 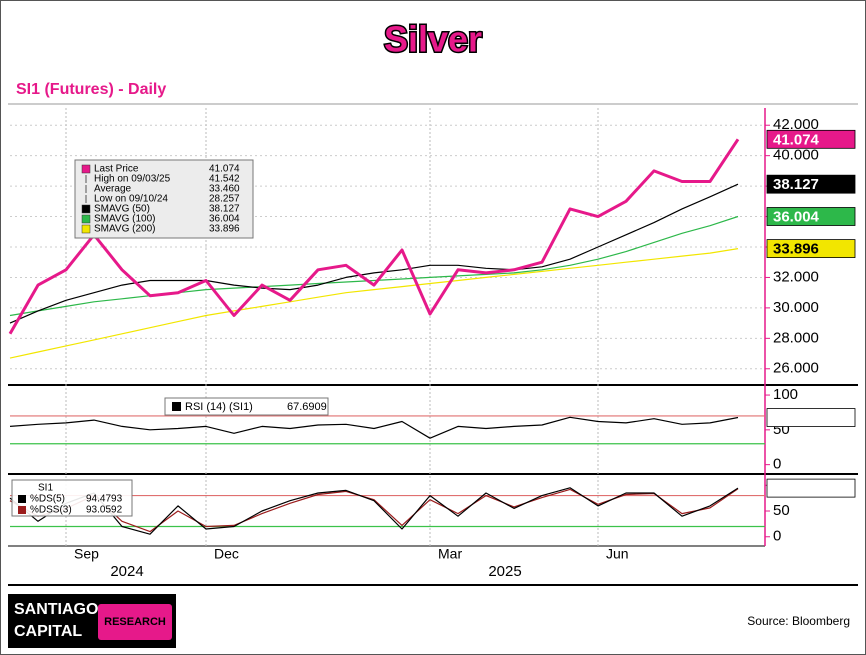 What do you see at coordinates (796, 139) in the screenshot?
I see `last-value-label: 41.074` at bounding box center [796, 139].